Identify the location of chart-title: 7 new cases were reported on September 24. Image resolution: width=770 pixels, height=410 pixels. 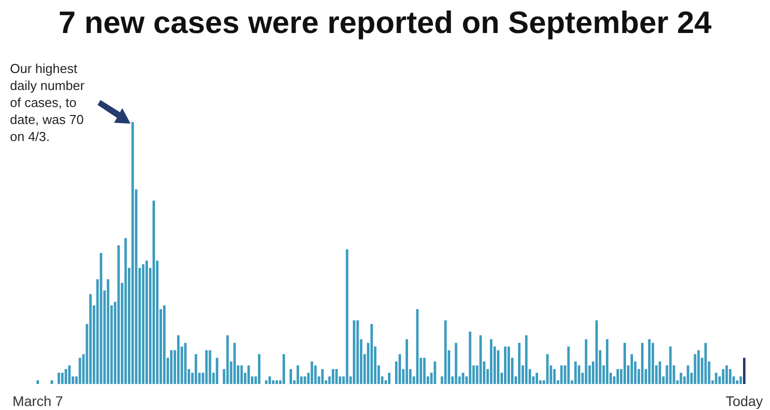
(385, 22).